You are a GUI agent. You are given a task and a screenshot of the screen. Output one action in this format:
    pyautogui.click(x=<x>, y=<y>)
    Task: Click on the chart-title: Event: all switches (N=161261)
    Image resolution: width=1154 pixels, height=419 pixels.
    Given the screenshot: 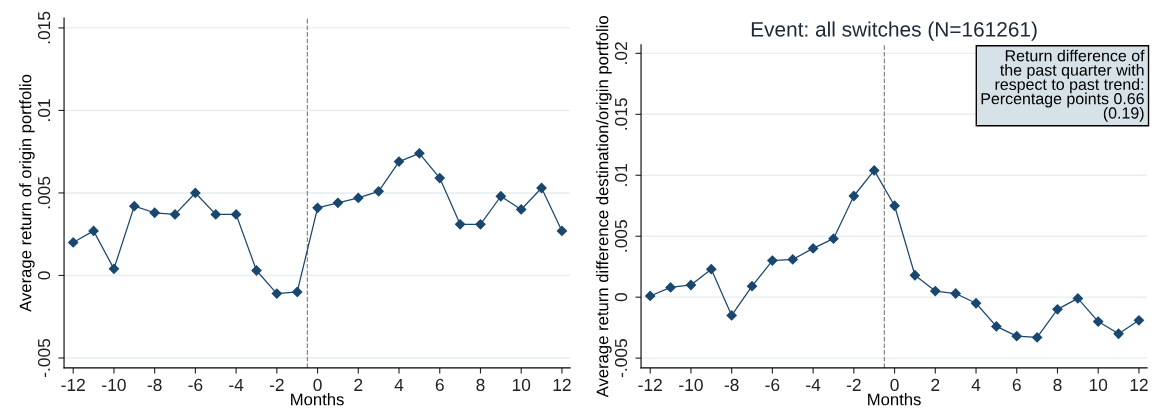 What is the action you would take?
    pyautogui.click(x=894, y=31)
    